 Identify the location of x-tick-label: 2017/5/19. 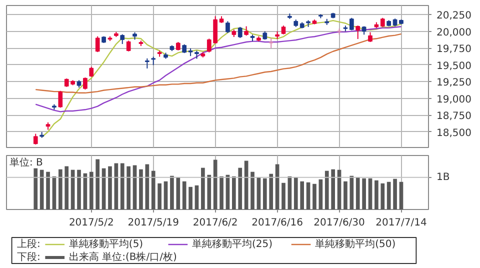
(154, 223).